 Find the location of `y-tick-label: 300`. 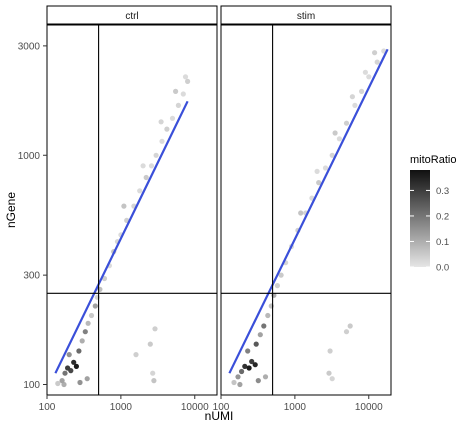

y-tick-label: 300 is located at coordinates (31, 276).